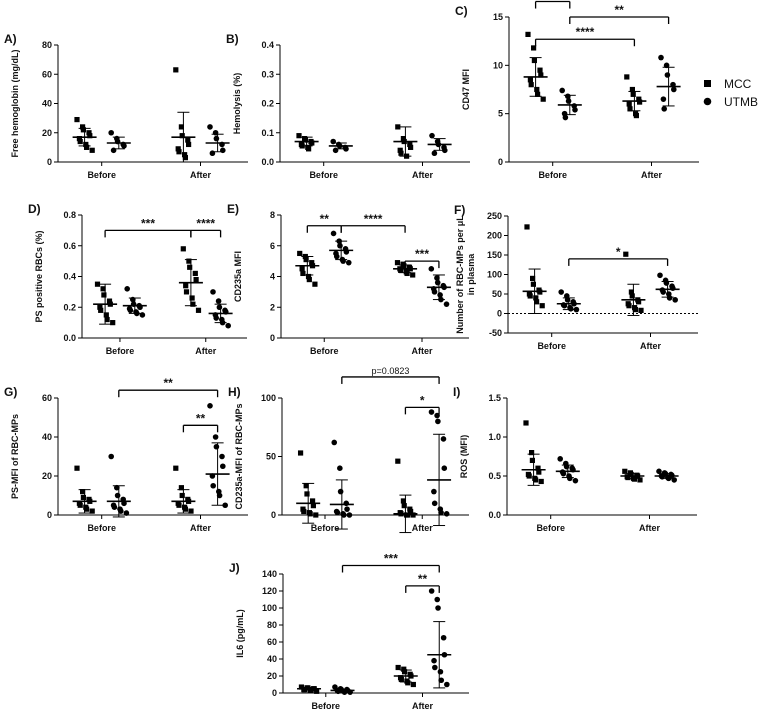 This screenshot has width=784, height=717. I want to click on y-tick-label: 2, so click(272, 307).